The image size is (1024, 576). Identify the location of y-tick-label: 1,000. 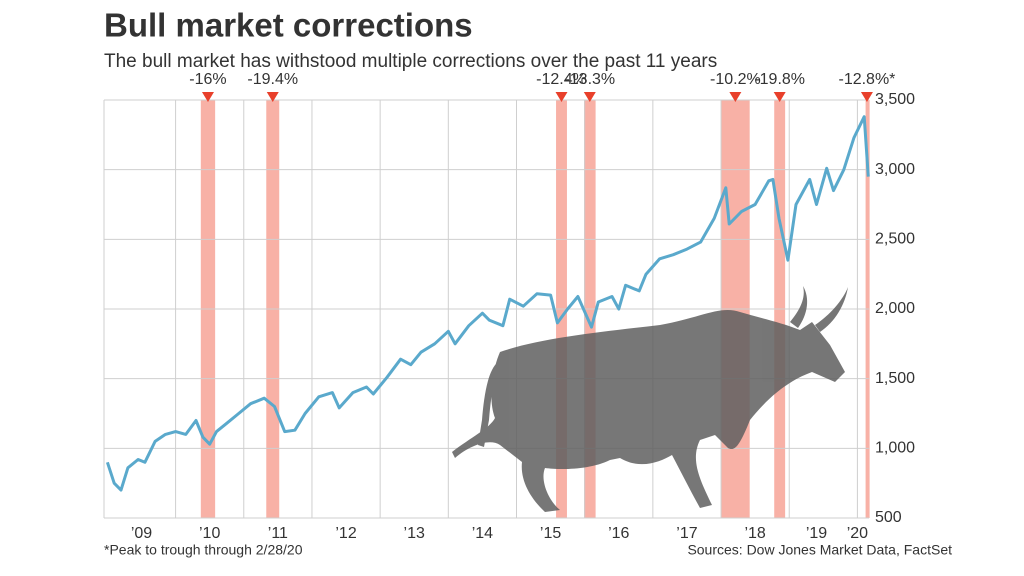
(895, 448).